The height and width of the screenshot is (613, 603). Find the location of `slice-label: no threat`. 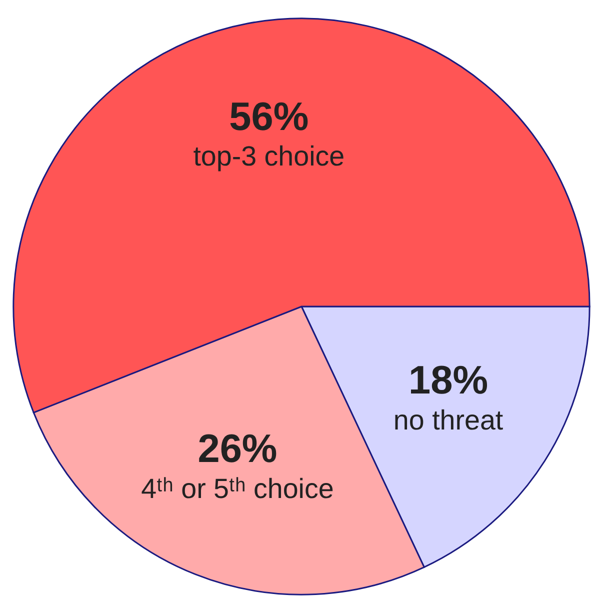

slice-label: no threat is located at coordinates (448, 420).